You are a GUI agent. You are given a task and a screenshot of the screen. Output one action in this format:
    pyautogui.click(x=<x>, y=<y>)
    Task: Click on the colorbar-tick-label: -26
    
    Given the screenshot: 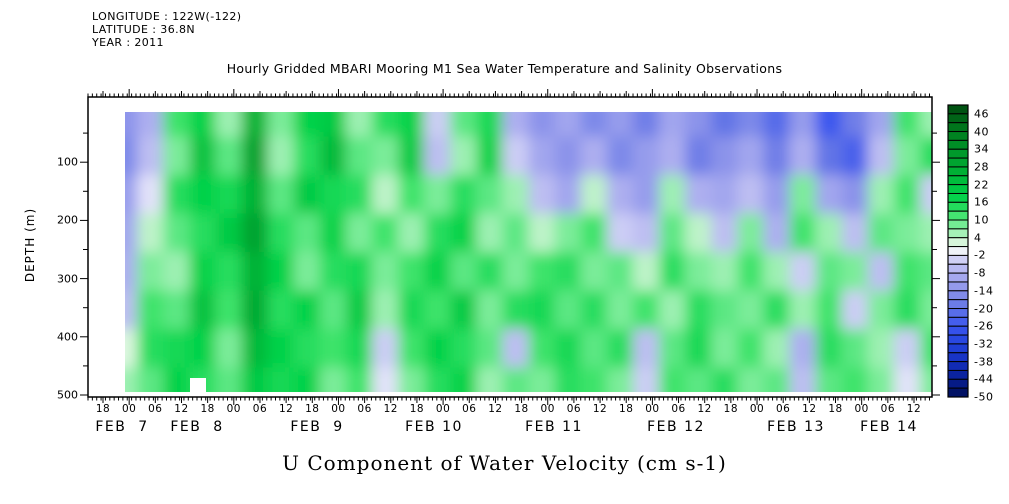 What is the action you would take?
    pyautogui.click(x=984, y=326)
    